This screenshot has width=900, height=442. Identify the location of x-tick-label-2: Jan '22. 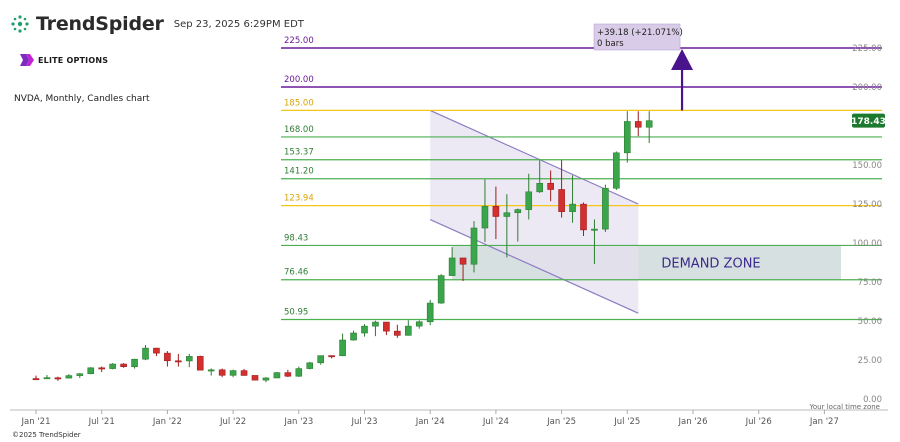
(167, 422).